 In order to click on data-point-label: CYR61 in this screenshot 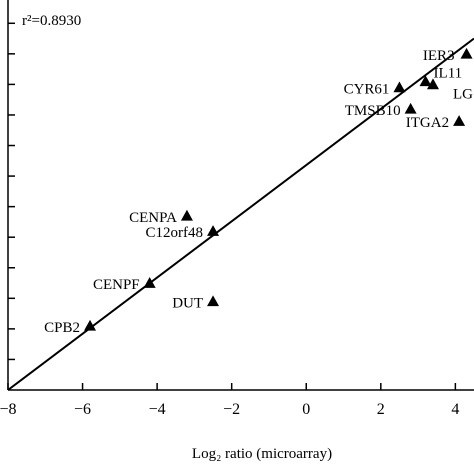, I will do `click(367, 89)`.